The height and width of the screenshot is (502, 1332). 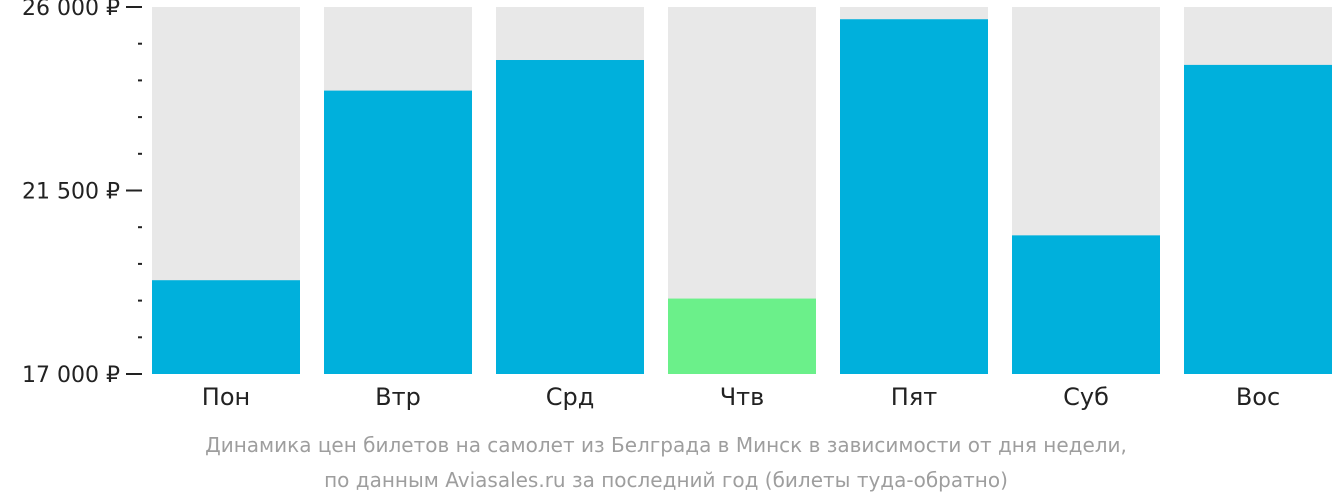 What do you see at coordinates (570, 397) in the screenshot?
I see `x-category-label: Срд` at bounding box center [570, 397].